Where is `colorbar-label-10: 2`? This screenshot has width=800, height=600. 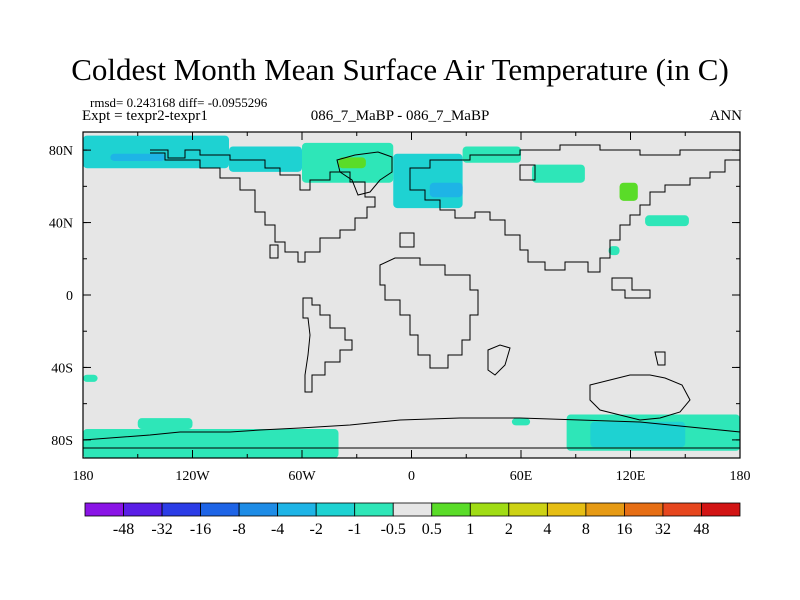 colorbar-label-10: 2 is located at coordinates (509, 529).